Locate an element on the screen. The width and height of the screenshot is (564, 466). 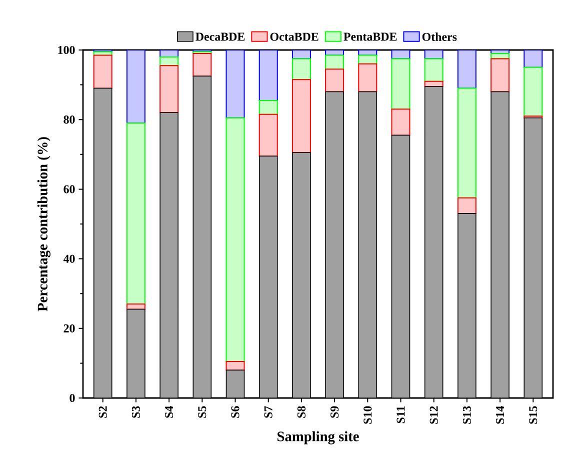
y-axis-title: Percentage contribution (%) is located at coordinates (43, 224).